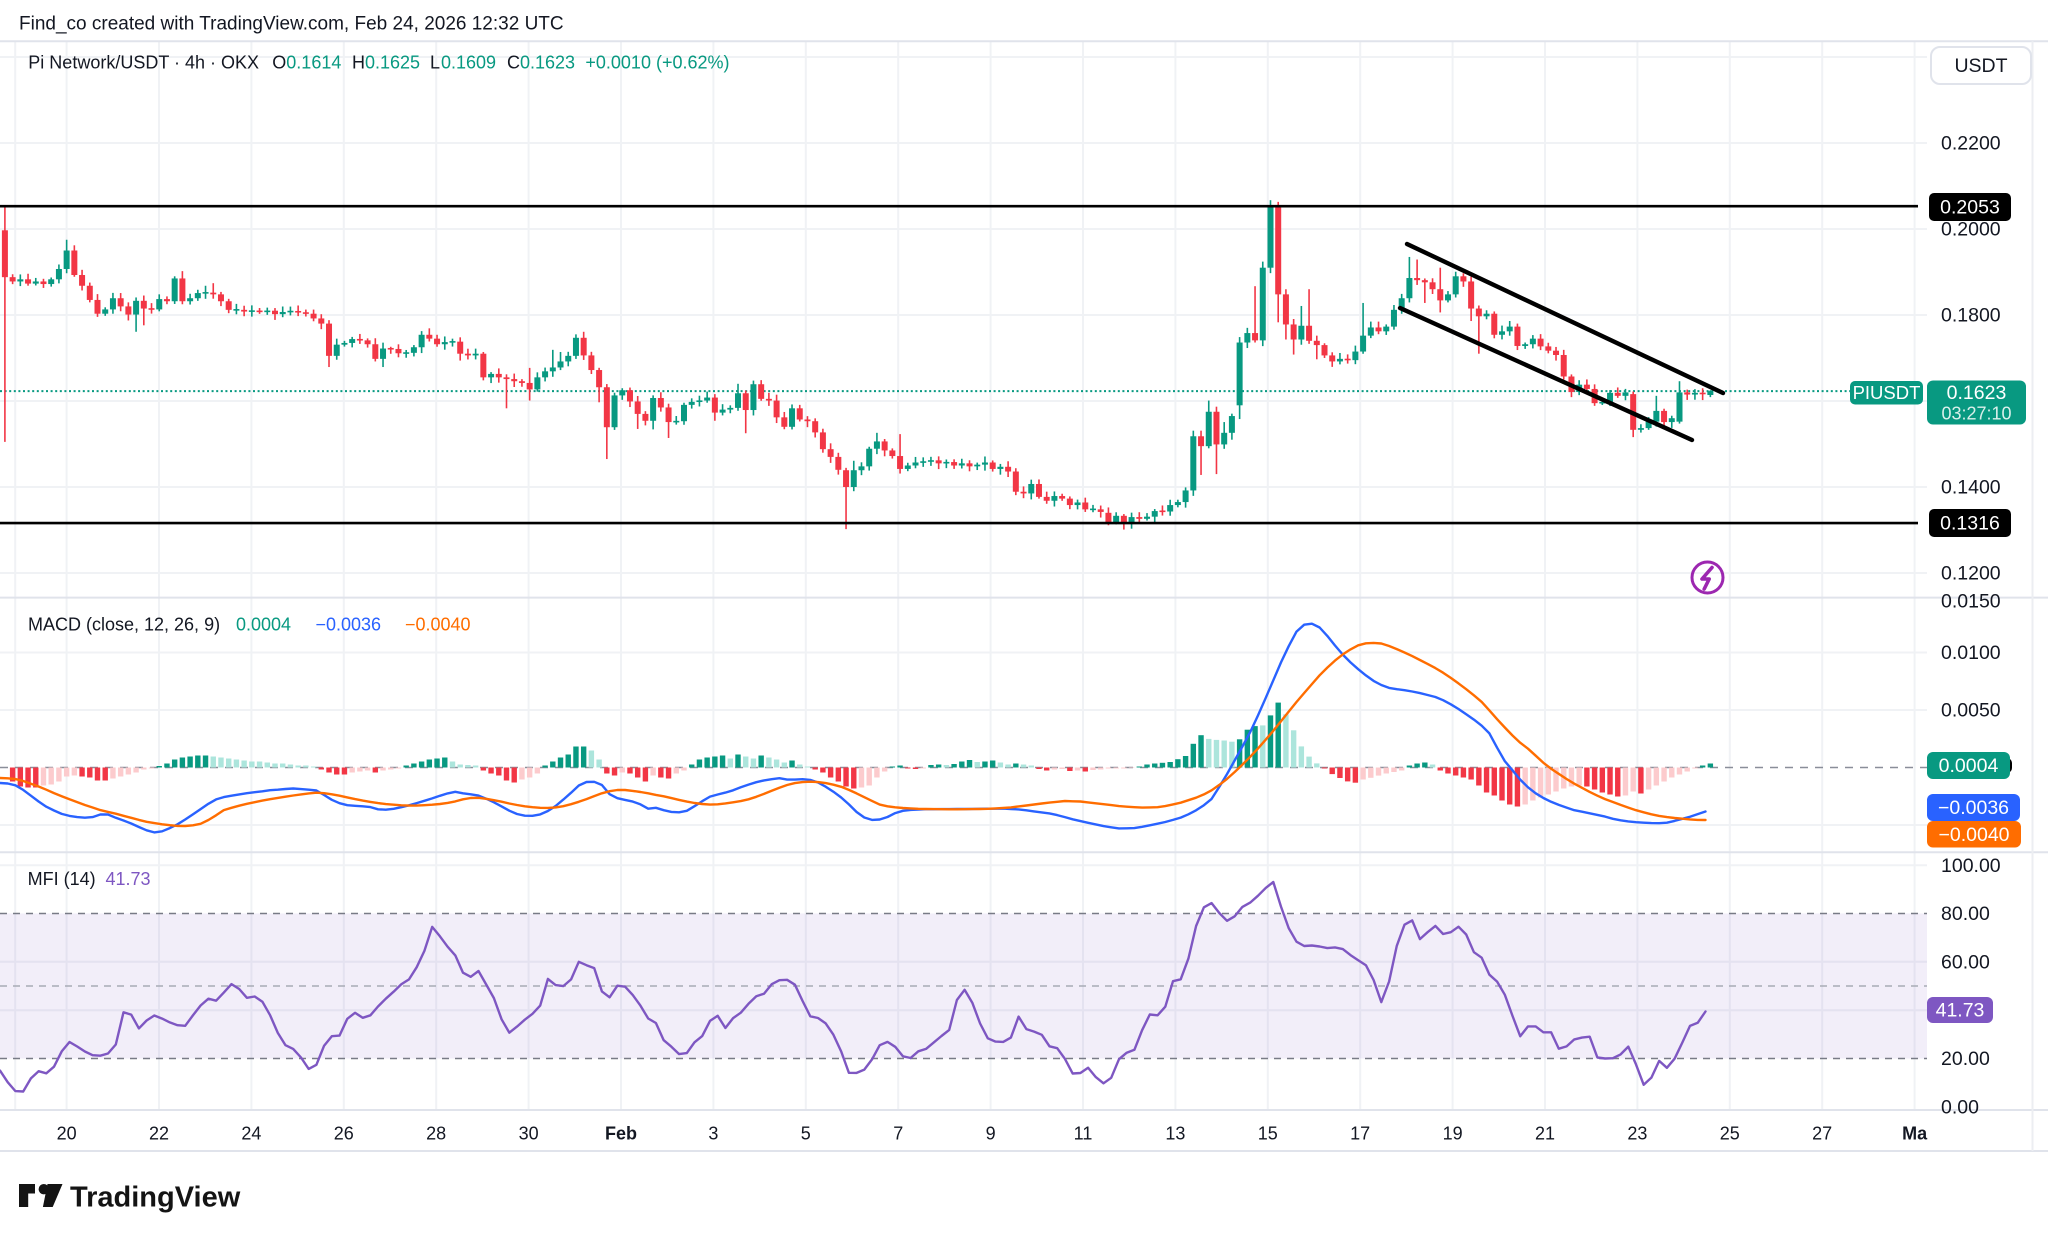  I want to click on svg-text: 3, so click(713, 1134).